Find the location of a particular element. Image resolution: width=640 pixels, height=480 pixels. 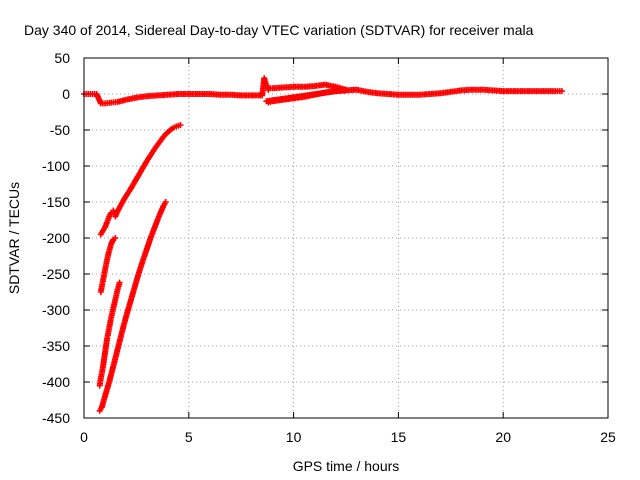

y-tick-label: 0 is located at coordinates (66, 94).